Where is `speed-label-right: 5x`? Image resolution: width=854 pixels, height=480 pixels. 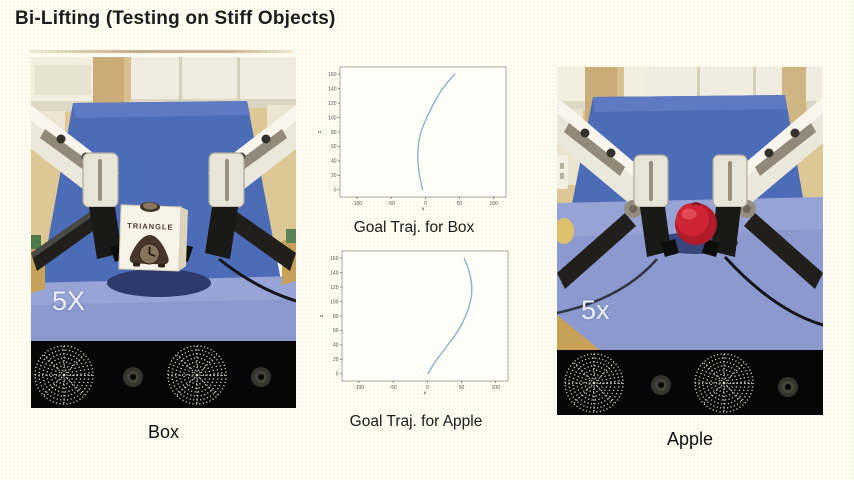
speed-label-right: 5x is located at coordinates (595, 310).